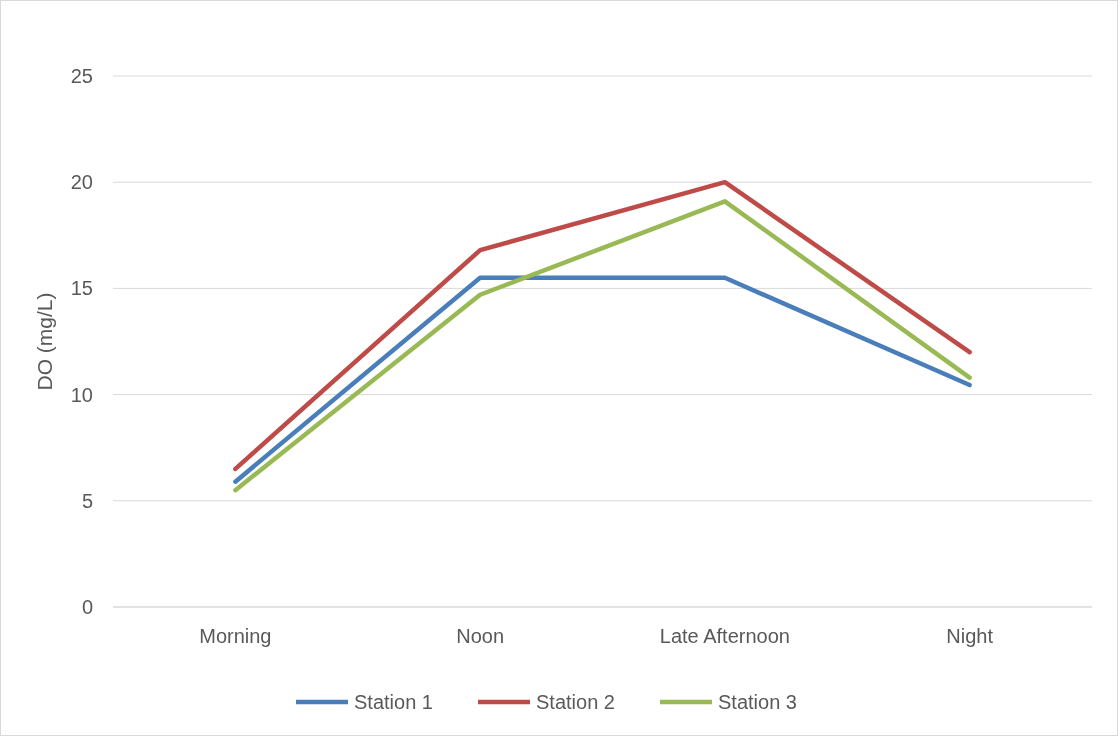 The image size is (1118, 736). What do you see at coordinates (393, 702) in the screenshot?
I see `legend-label: Station 1` at bounding box center [393, 702].